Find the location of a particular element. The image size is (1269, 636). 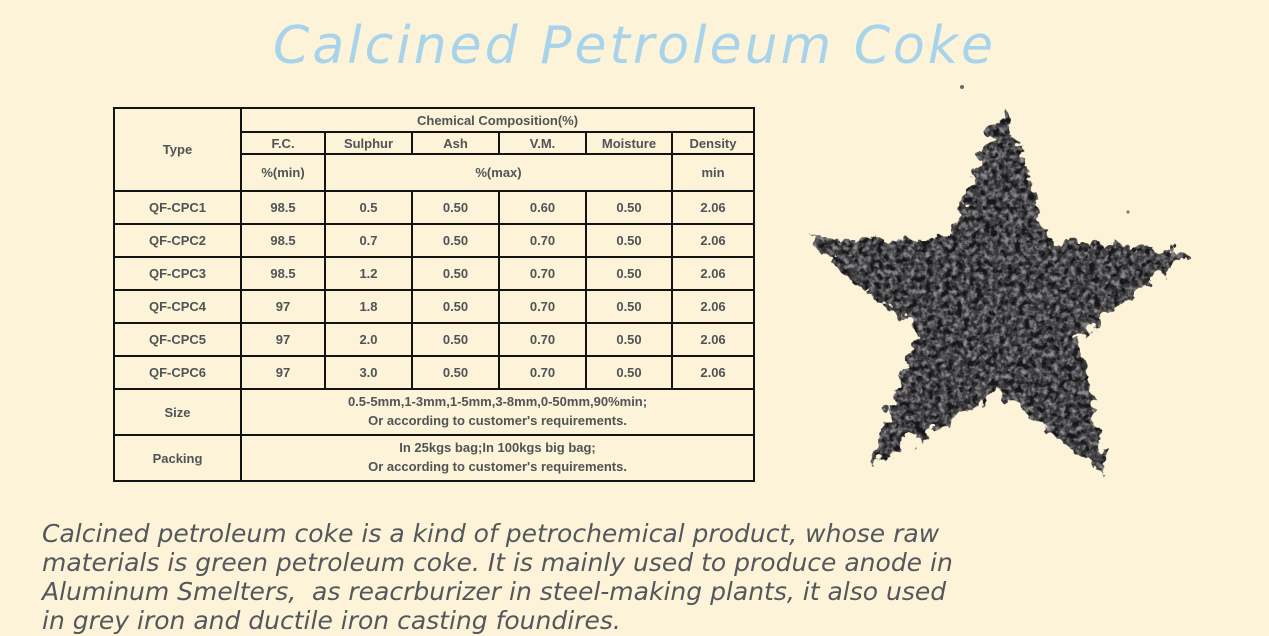

size-line-1: 0.5-5mm,1-3mm,1-5mm,3-8mm,0-50mm,90%min; is located at coordinates (497, 402).